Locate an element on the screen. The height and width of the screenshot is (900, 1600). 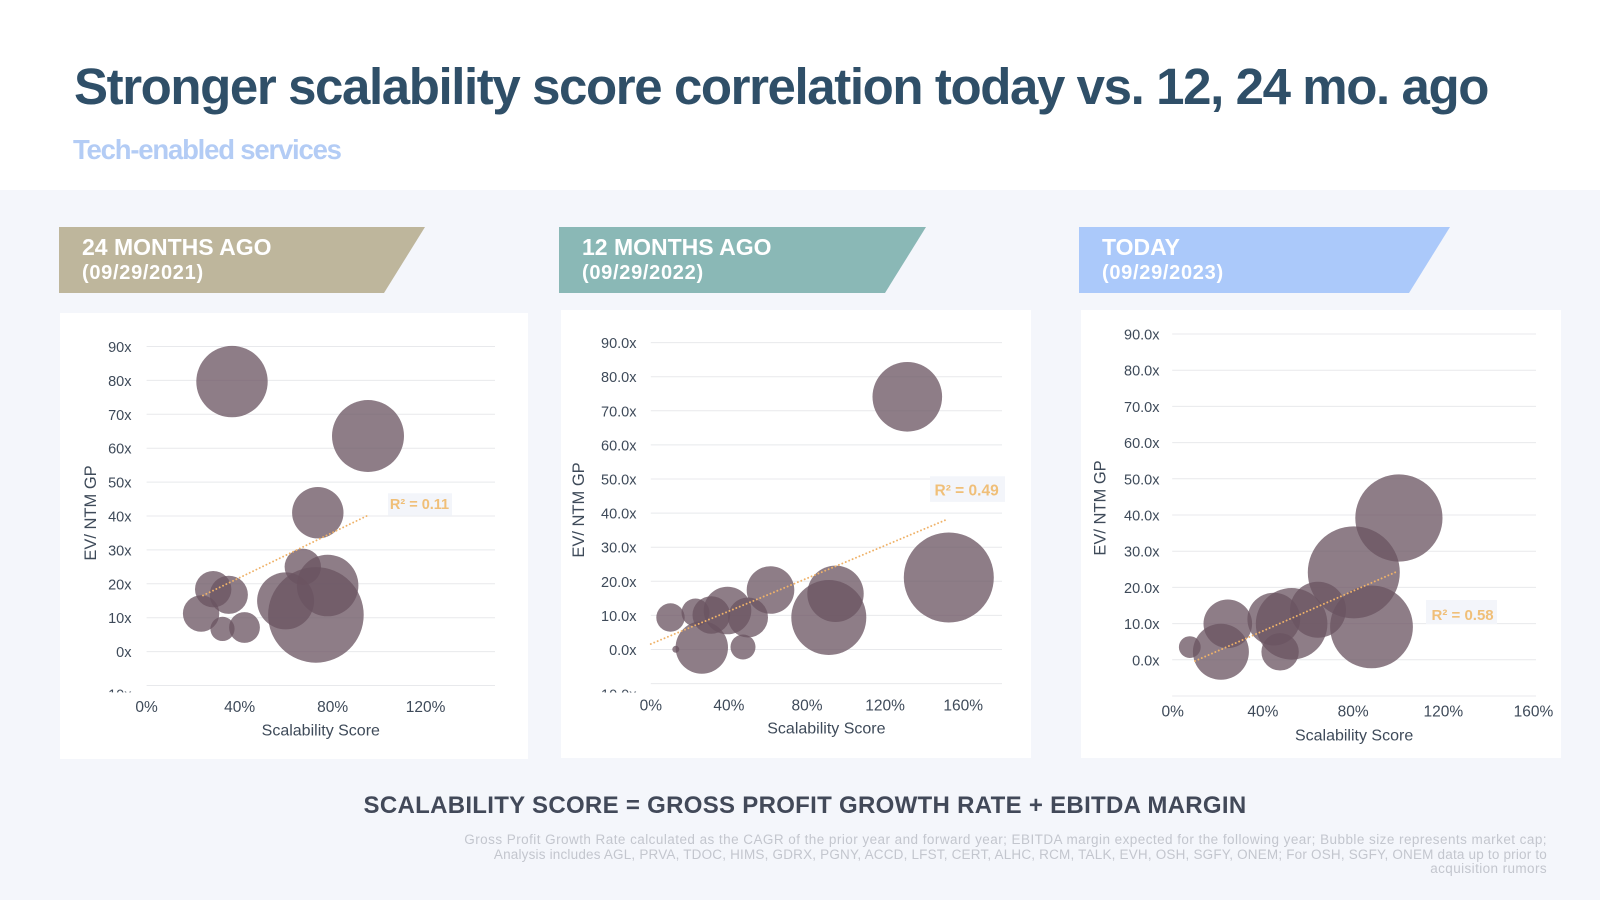
svg-text: 60x is located at coordinates (120, 450).